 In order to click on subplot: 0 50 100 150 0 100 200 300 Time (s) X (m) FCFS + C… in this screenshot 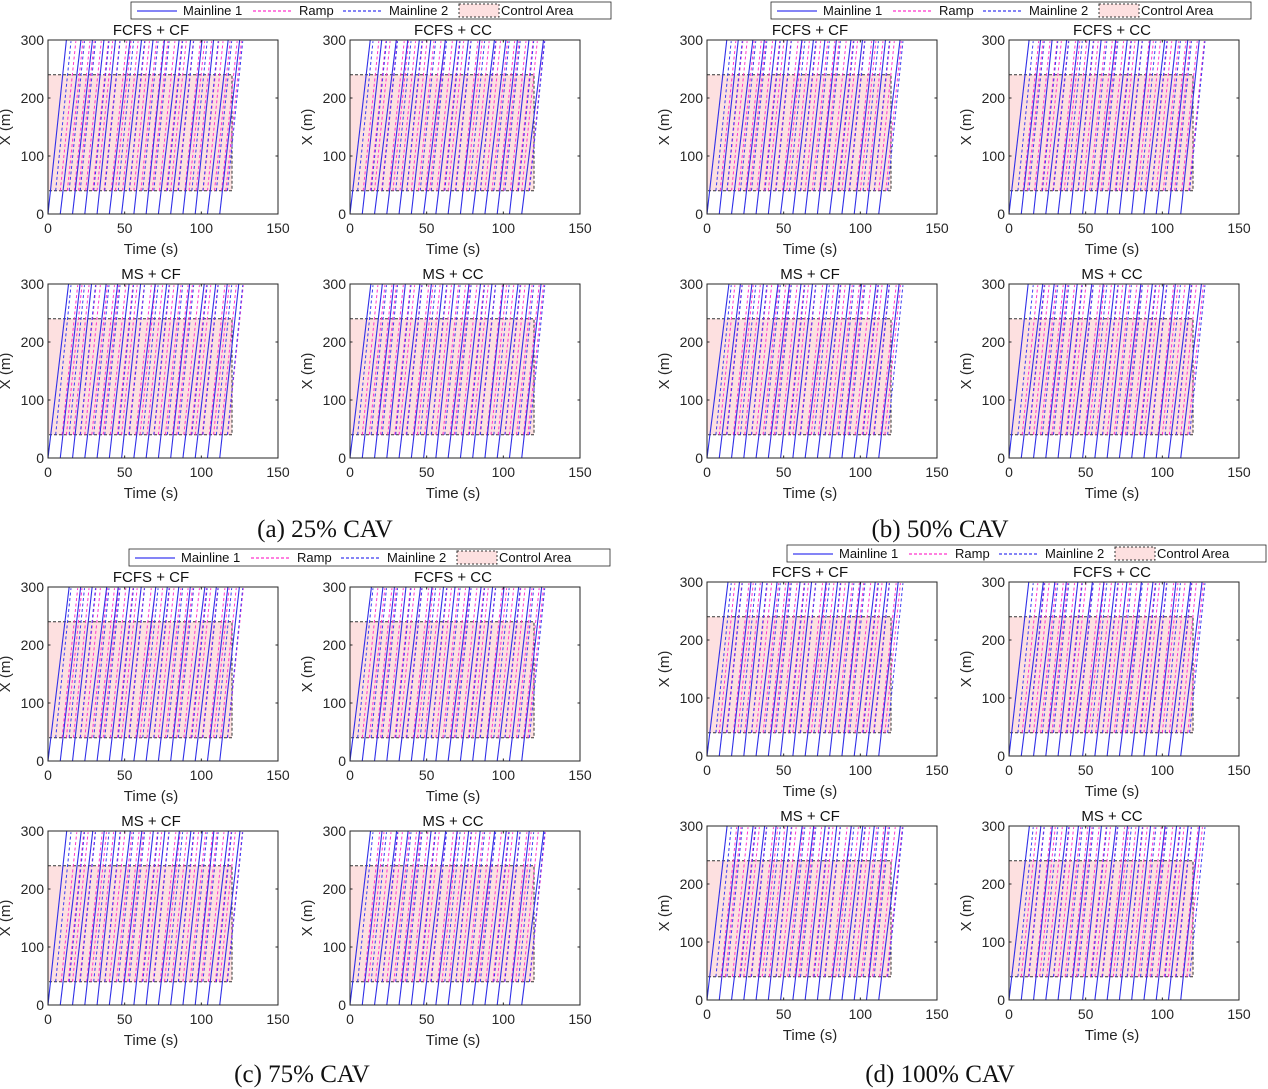, I will do `click(445, 687)`.